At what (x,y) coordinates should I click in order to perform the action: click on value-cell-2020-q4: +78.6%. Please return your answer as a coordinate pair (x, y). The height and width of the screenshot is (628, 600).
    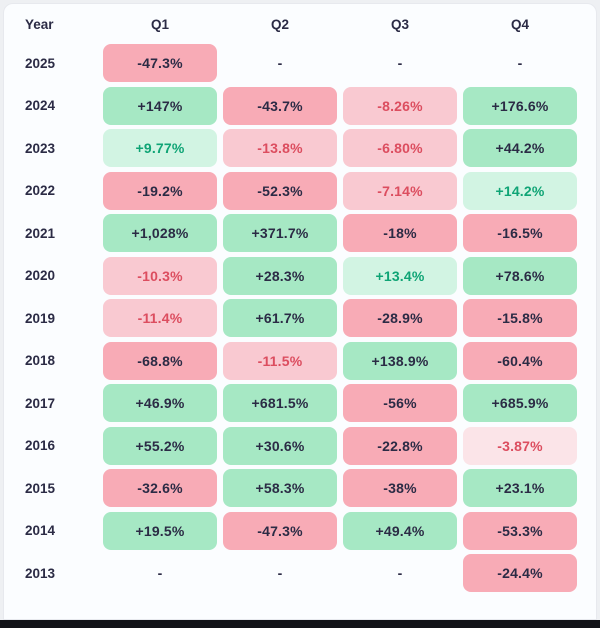
    Looking at the image, I should click on (520, 275).